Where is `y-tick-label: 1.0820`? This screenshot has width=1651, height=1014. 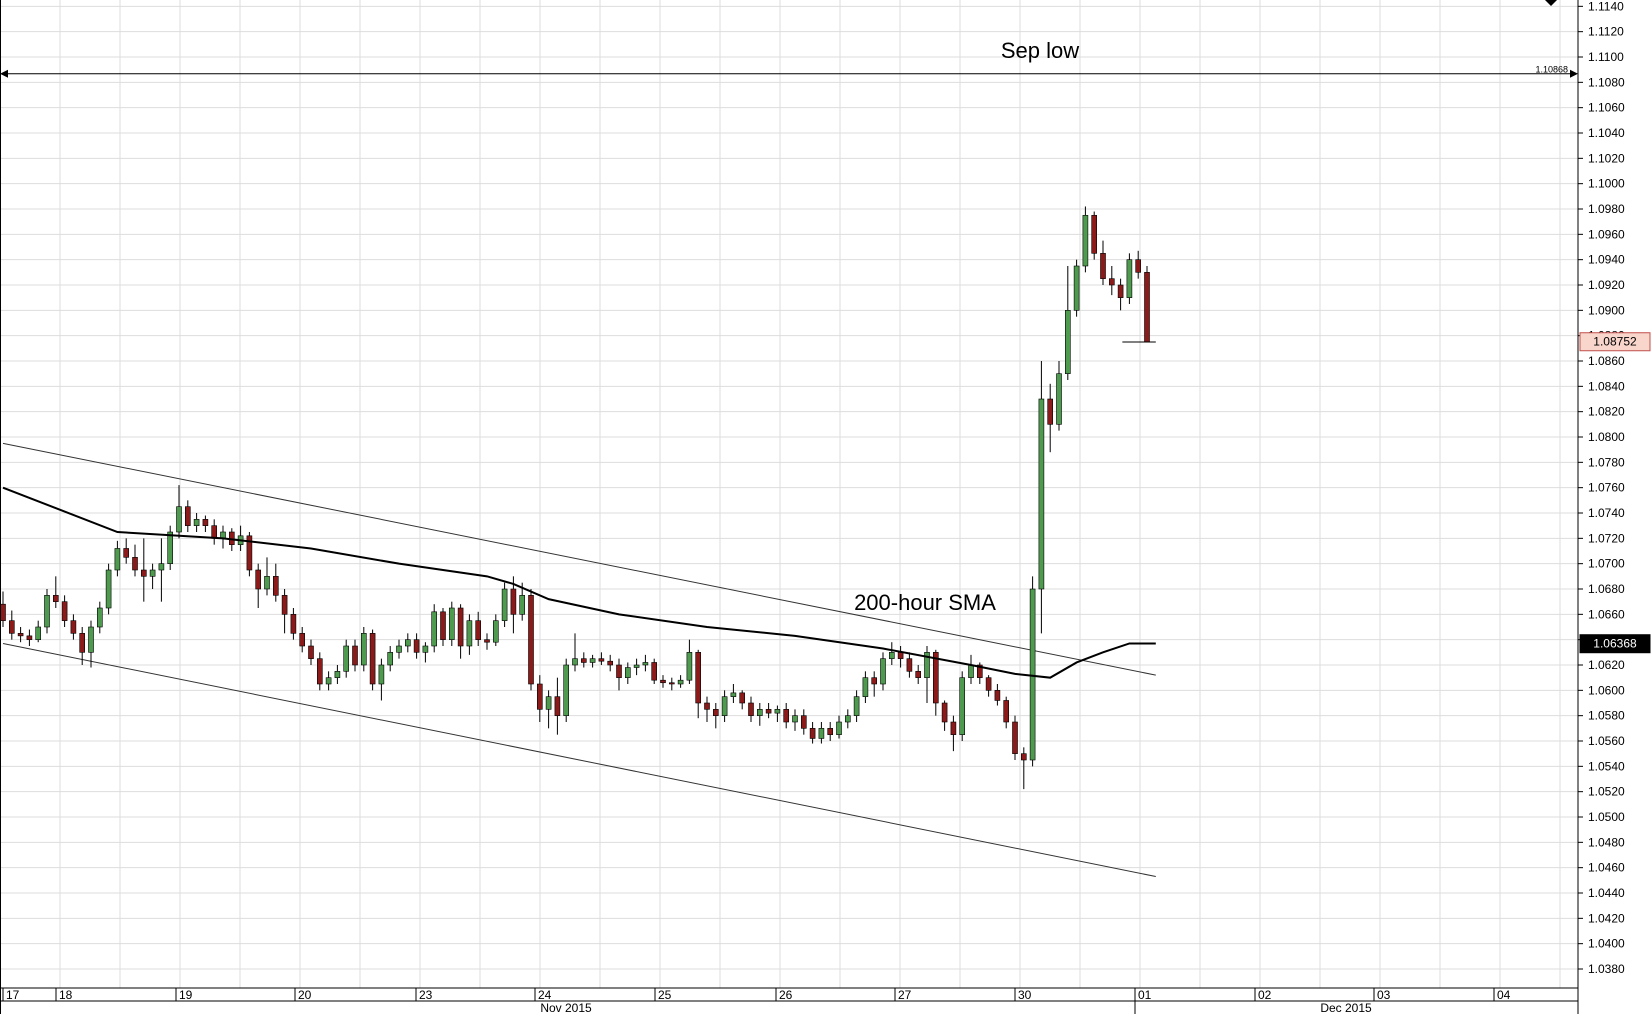
y-tick-label: 1.0820 is located at coordinates (1606, 412).